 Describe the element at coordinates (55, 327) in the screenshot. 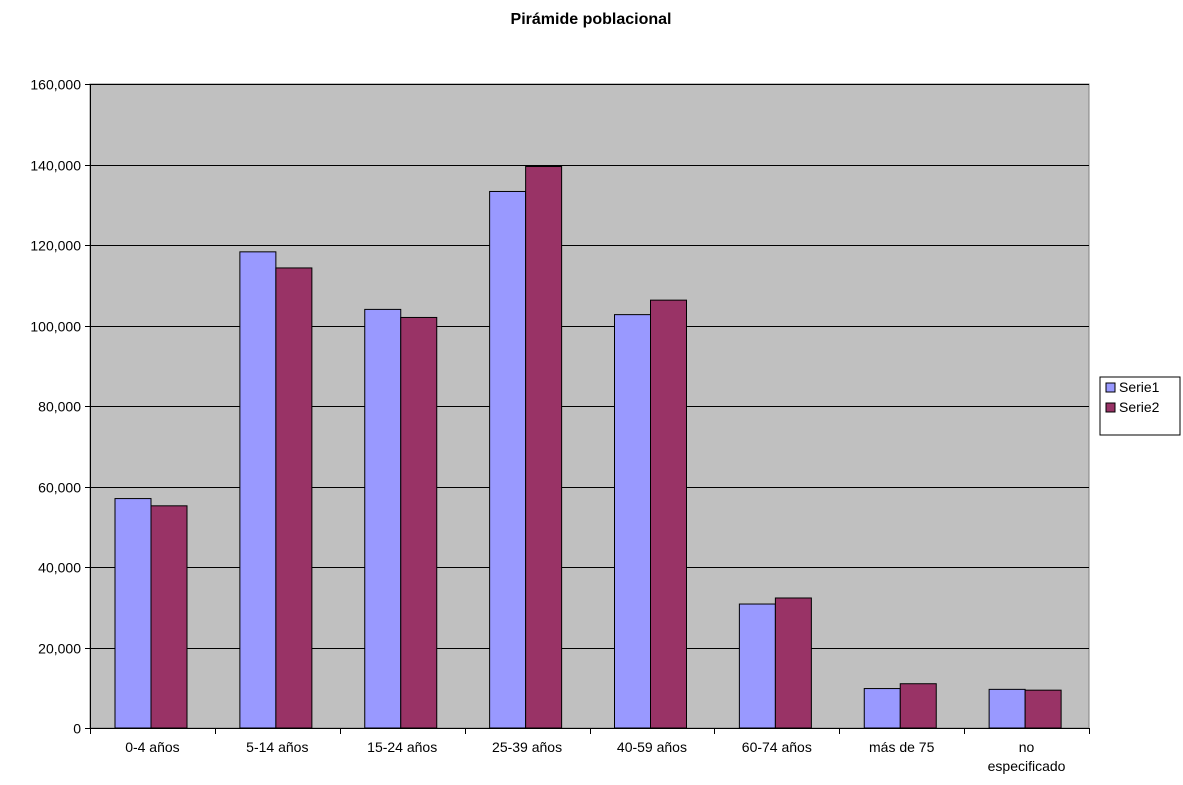

I see `y-tick-label: 100,000` at that location.